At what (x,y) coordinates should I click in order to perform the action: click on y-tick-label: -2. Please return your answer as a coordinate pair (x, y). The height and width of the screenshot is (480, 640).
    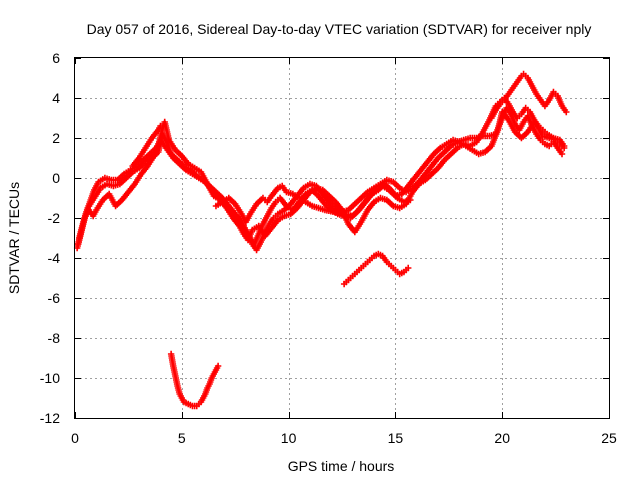
    Looking at the image, I should click on (54, 218).